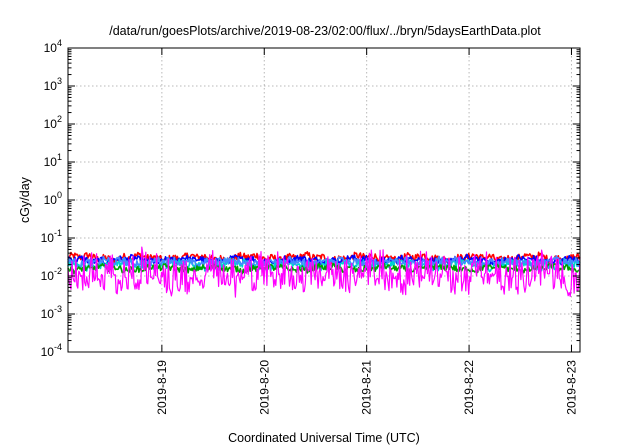  Describe the element at coordinates (469, 387) in the screenshot. I see `x-tick-label: 2019-8-22` at that location.